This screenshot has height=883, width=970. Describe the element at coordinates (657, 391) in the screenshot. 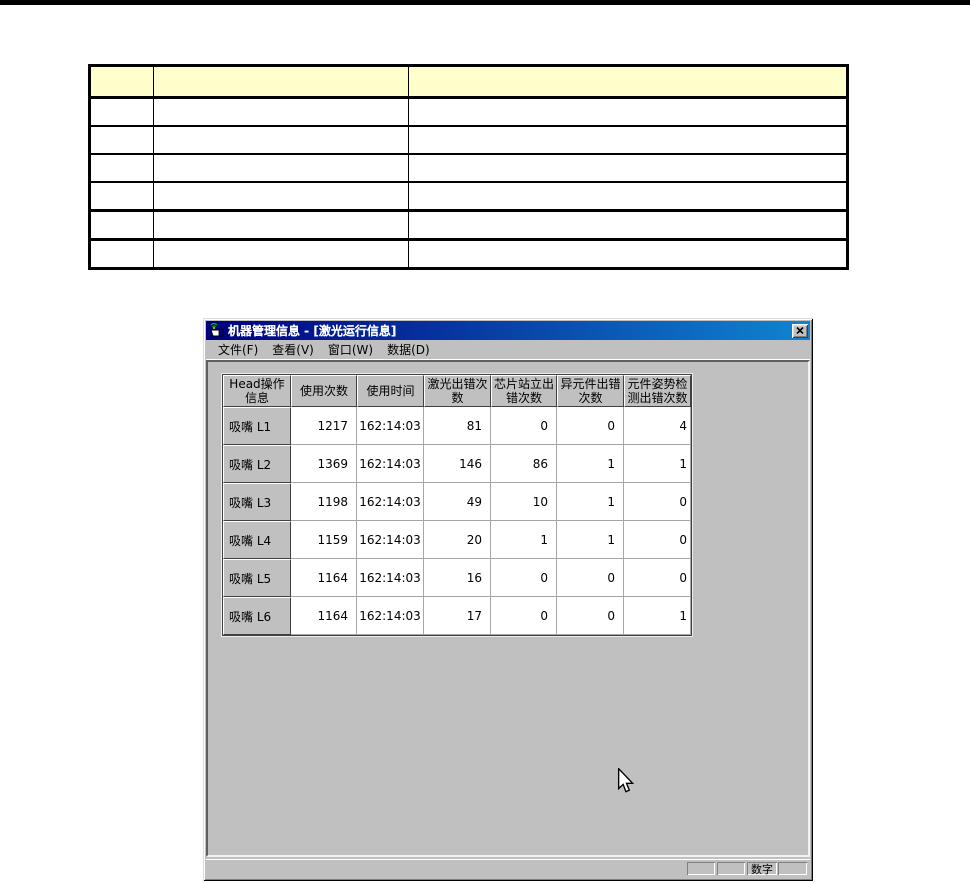

I see `grid-column-header-posture-errors: 元件姿势检测出错次数` at that location.